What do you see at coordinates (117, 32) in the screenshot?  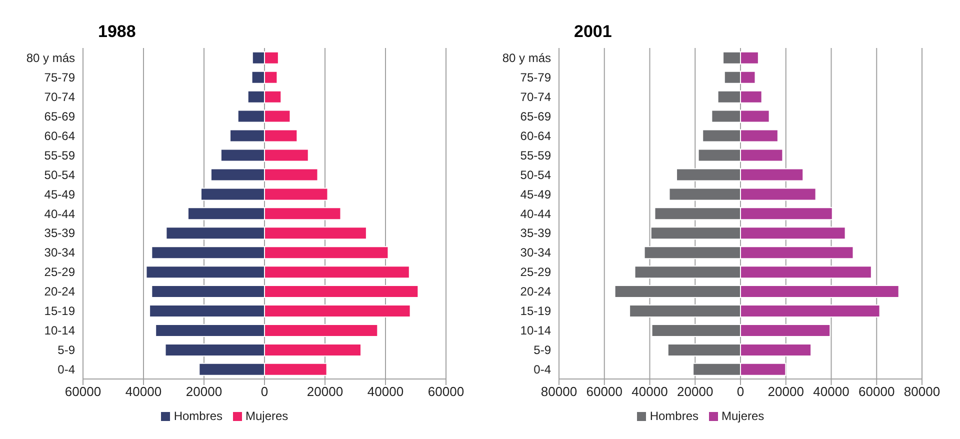 I see `chart-title: 1988` at bounding box center [117, 32].